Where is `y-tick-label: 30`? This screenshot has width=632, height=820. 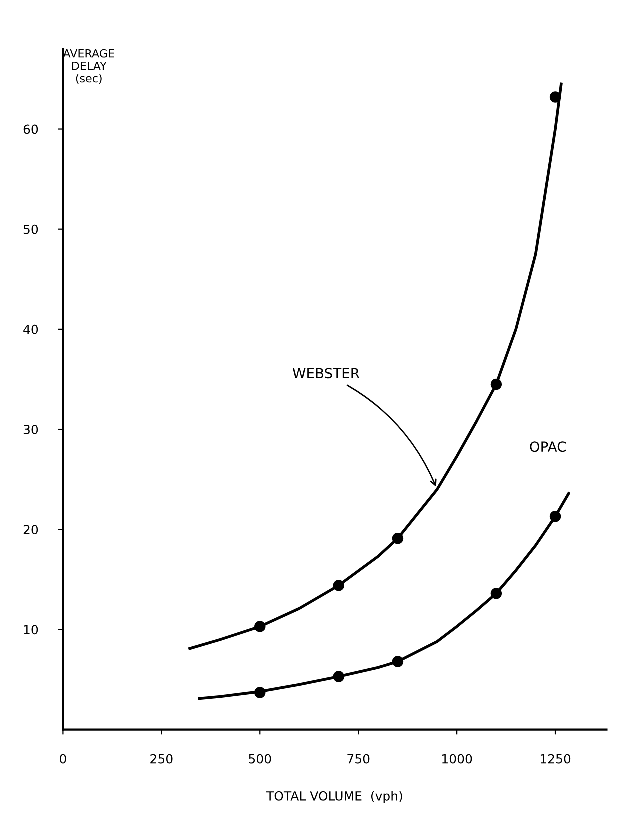
y-tick-label: 30 is located at coordinates (31, 429).